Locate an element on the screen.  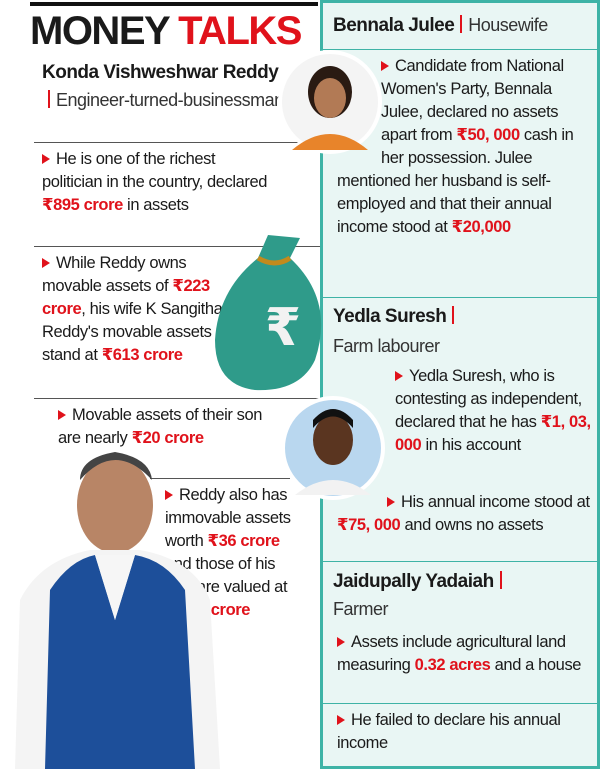
profile-header: Jaidupally Yadaiah Farmer is located at coordinates (453, 596).